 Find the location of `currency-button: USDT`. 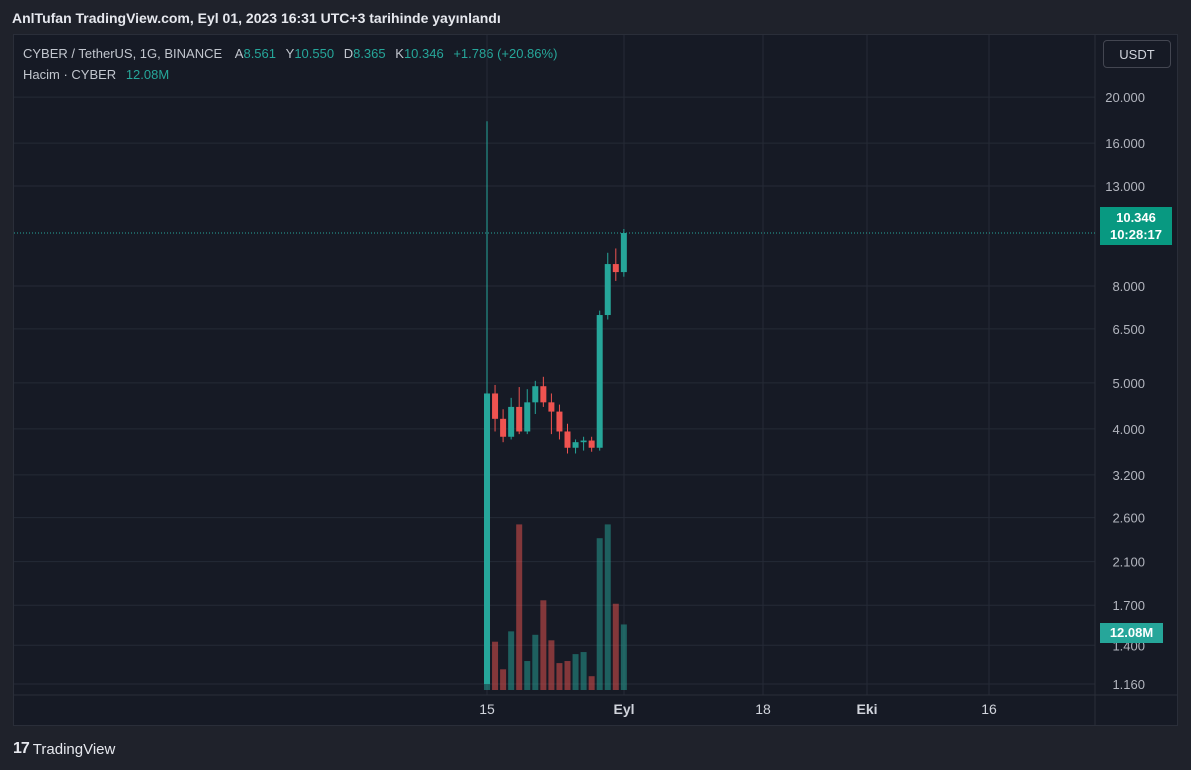

currency-button: USDT is located at coordinates (1137, 54).